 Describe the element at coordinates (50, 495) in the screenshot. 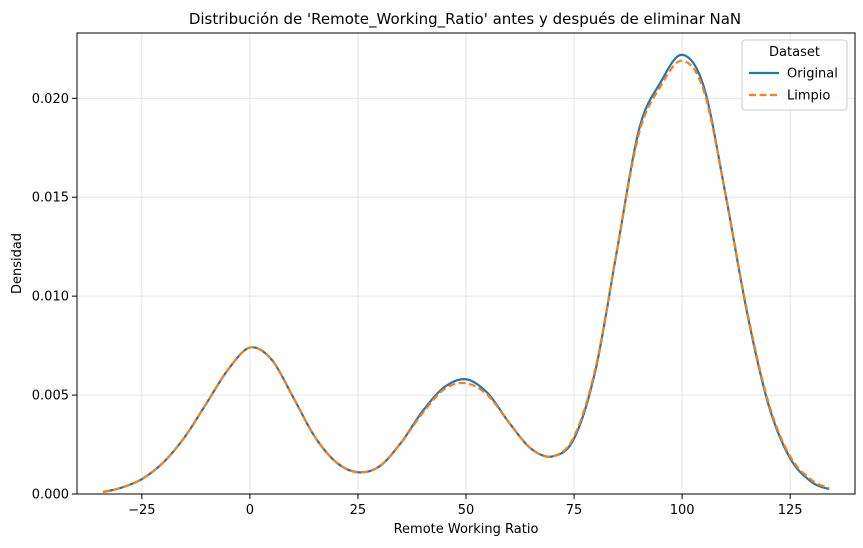

I see `y-tick-label: 0.000` at that location.